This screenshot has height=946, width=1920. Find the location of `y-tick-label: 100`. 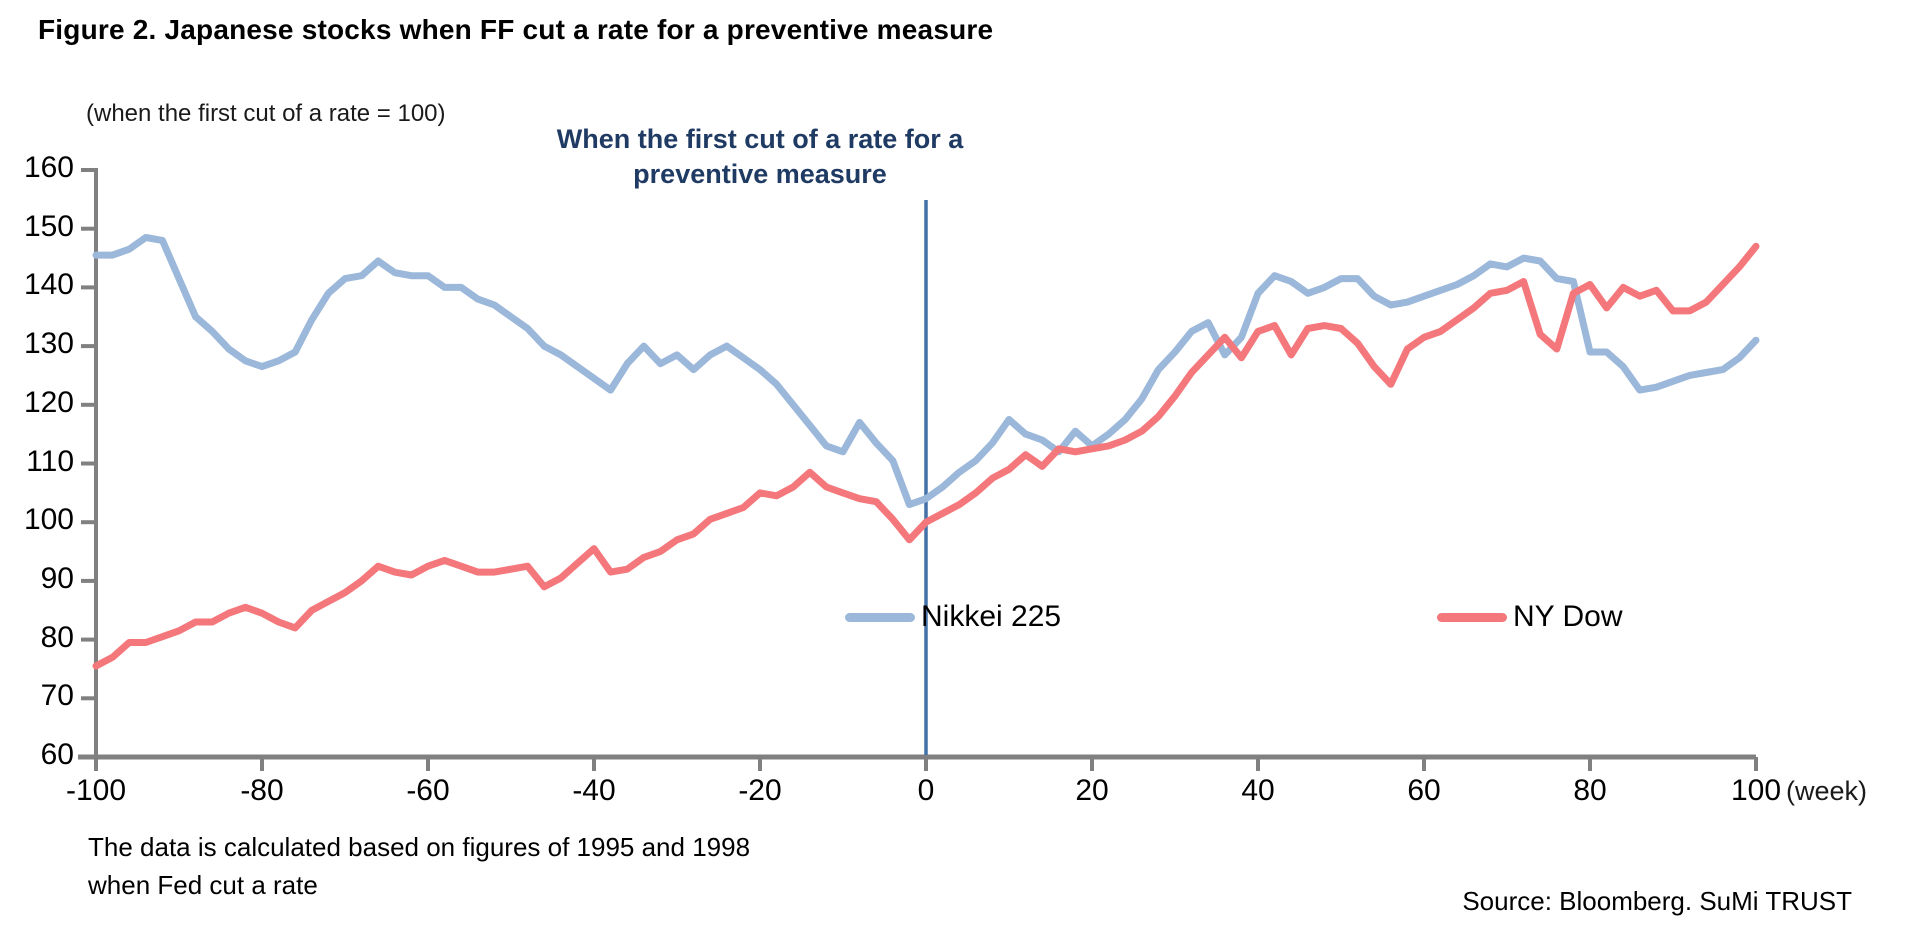

y-tick-label: 100 is located at coordinates (48, 520).